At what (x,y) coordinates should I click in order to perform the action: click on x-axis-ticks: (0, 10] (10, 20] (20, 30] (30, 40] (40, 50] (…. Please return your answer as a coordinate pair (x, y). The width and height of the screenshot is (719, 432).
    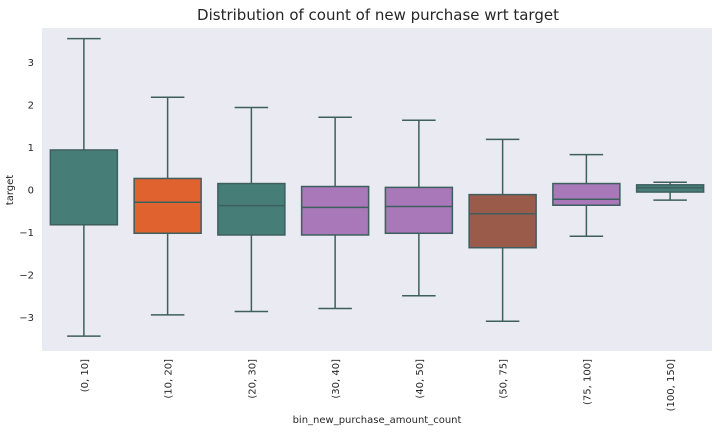
    Looking at the image, I should click on (378, 385).